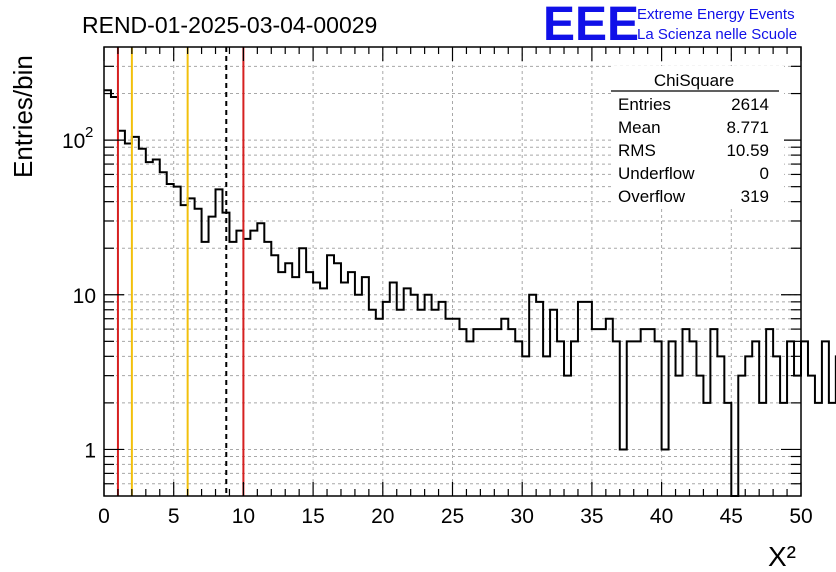 This screenshot has height=572, width=836. Describe the element at coordinates (747, 127) in the screenshot. I see `stats-row-value: 8.771` at that location.